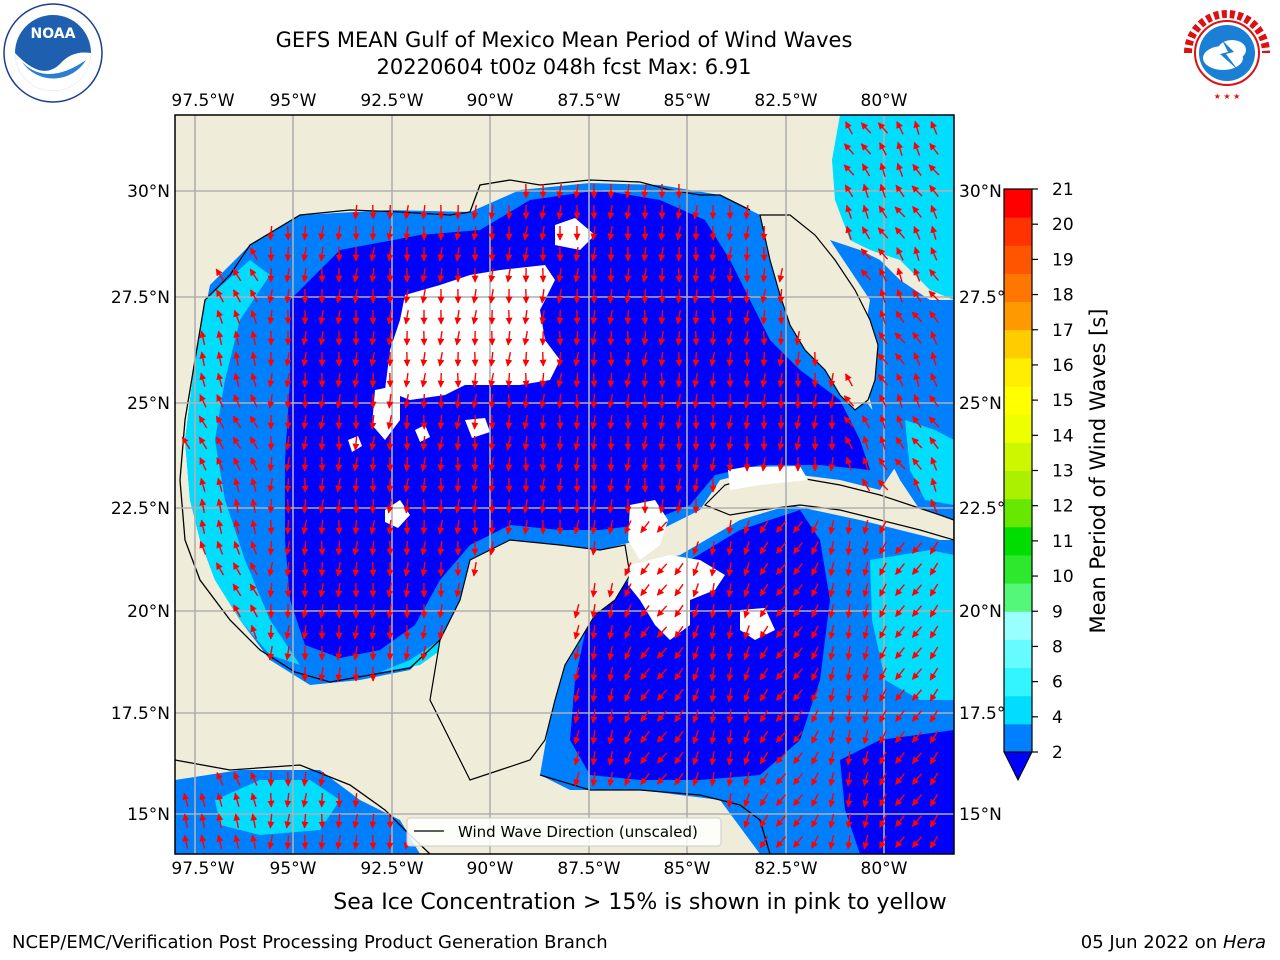 Image resolution: width=1280 pixels, height=960 pixels. I want to click on lat-tick-label: 15°N, so click(148, 815).